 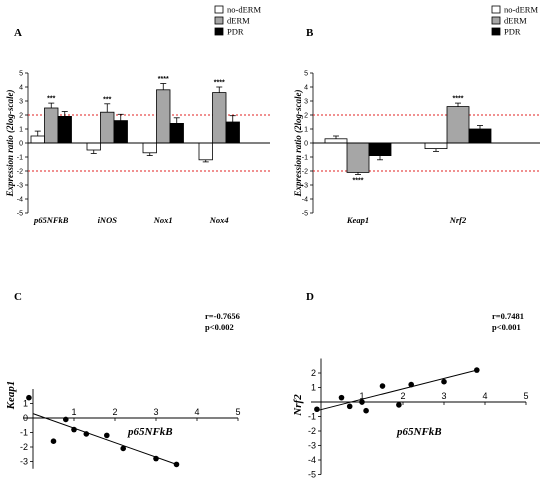 What do you see at coordinates (313, 388) in the screenshot?
I see `panel-d-y-tick-label: 1` at bounding box center [313, 388].